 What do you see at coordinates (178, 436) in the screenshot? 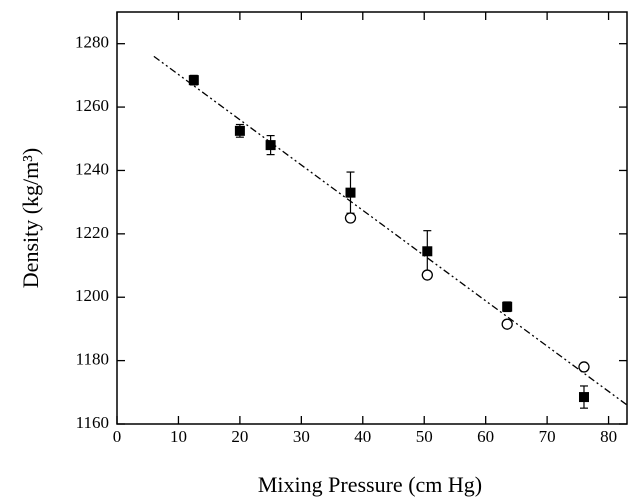
I see `x-tick-label: 10` at bounding box center [178, 436].